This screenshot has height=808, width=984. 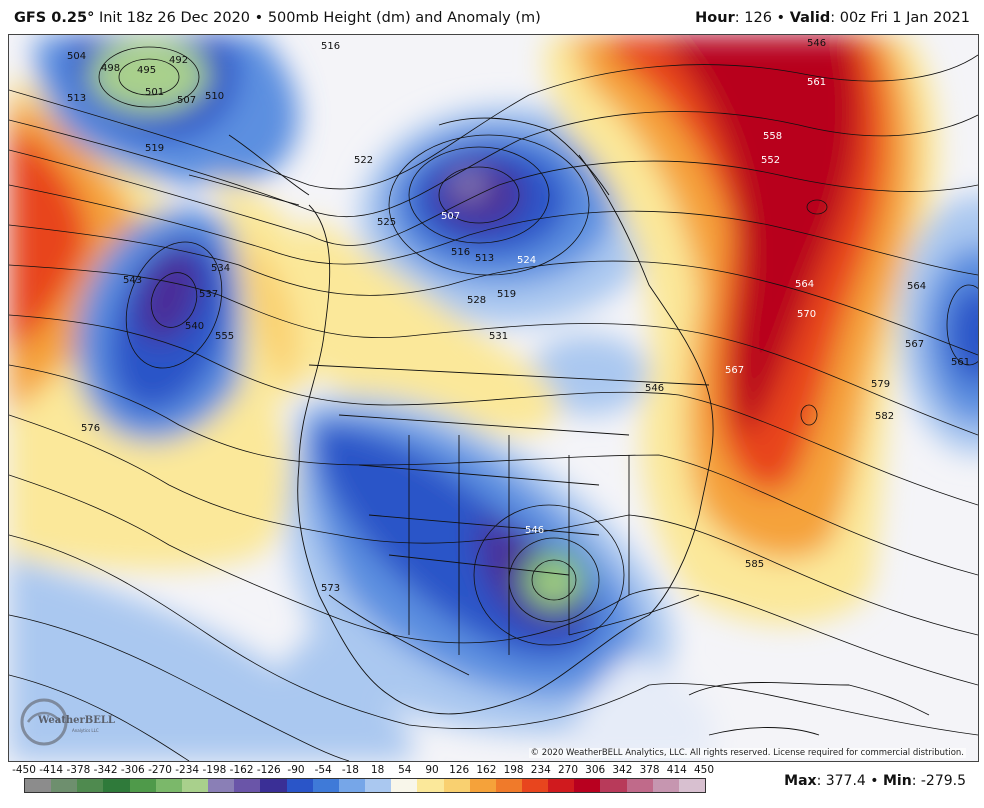 What do you see at coordinates (622, 770) in the screenshot?
I see `legend-tick-label: 342` at bounding box center [622, 770].